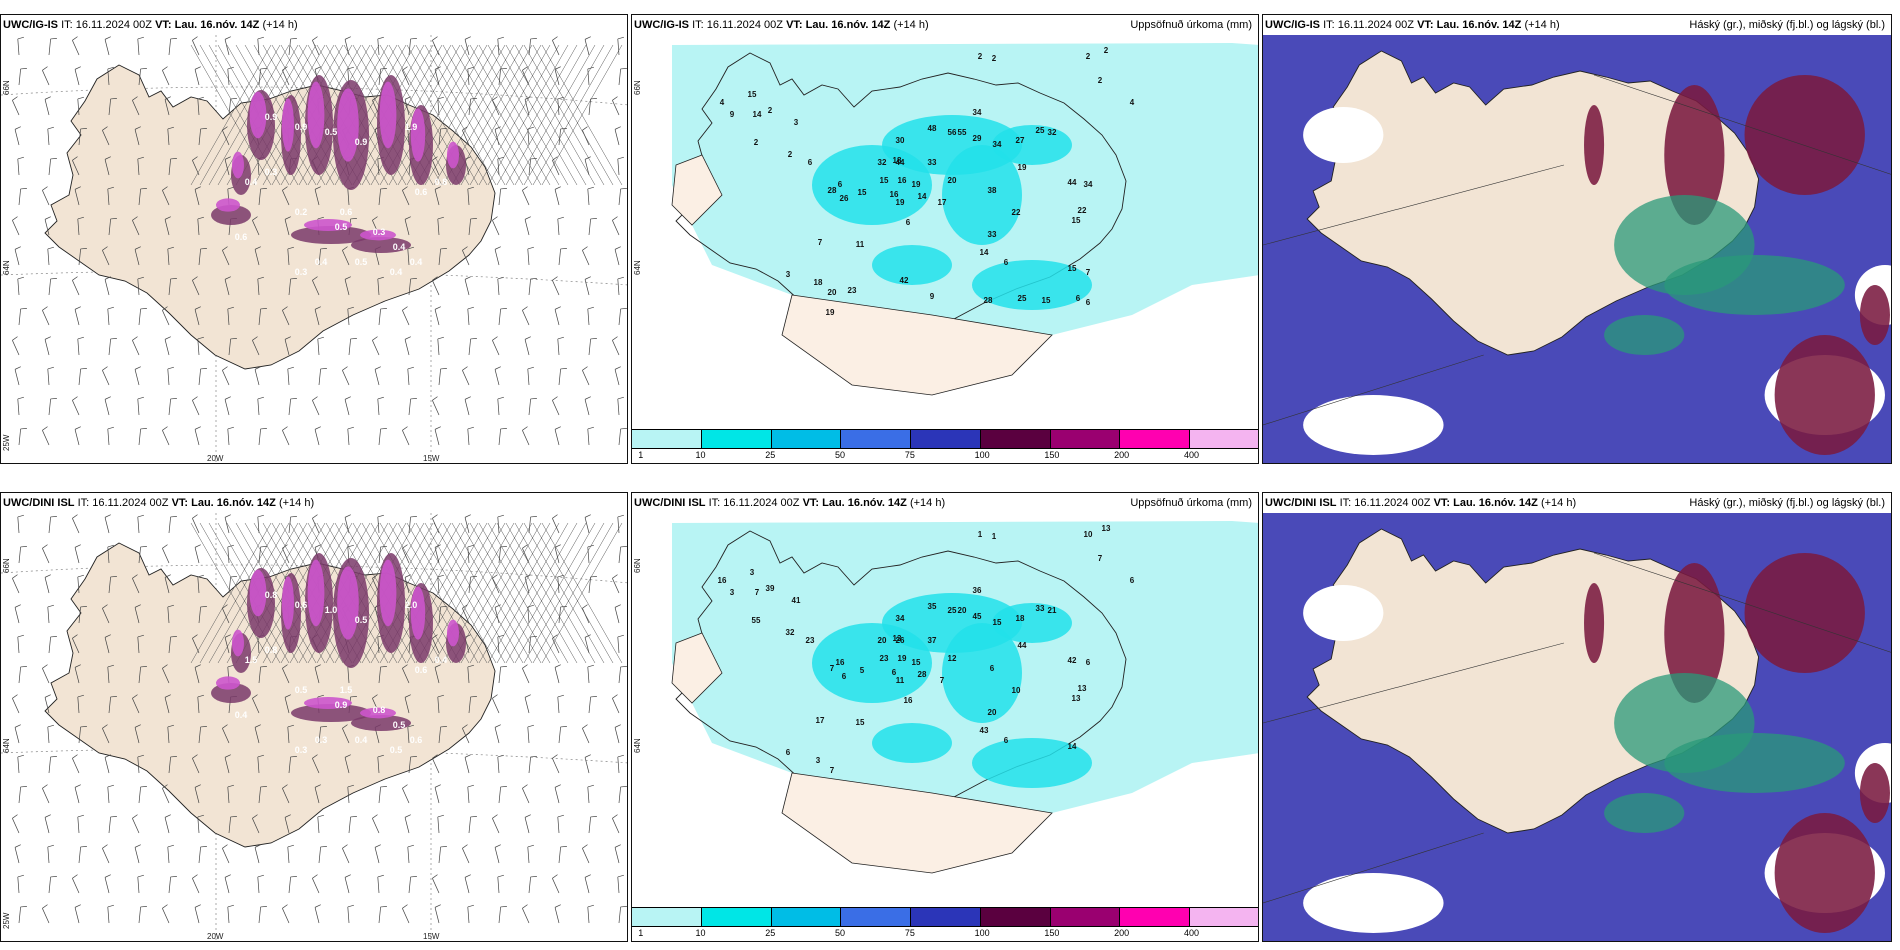 This screenshot has width=1900, height=950. What do you see at coordinates (301, 127) in the screenshot?
I see `value-label: 0.9` at bounding box center [301, 127].